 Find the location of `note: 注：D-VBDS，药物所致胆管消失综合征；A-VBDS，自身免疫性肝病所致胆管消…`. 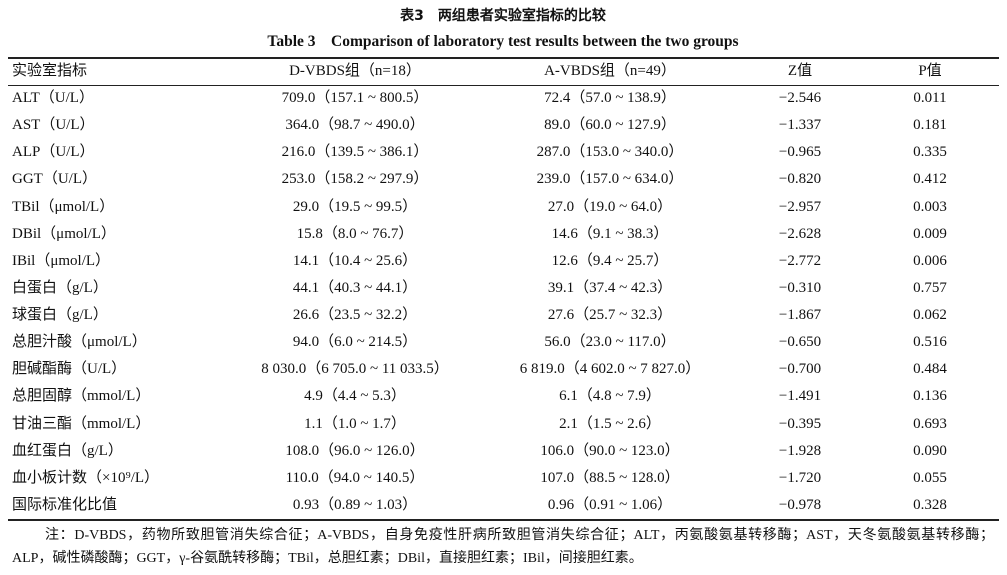

note: 注：D-VBDS，药物所致胆管消失综合征；A-VBDS，自身免疫性肝病所致胆管消… is located at coordinates (503, 547).